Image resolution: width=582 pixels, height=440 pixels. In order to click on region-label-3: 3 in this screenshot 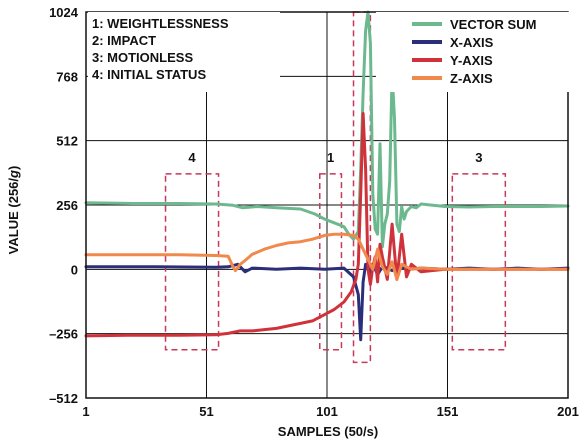, I will do `click(478, 157)`.